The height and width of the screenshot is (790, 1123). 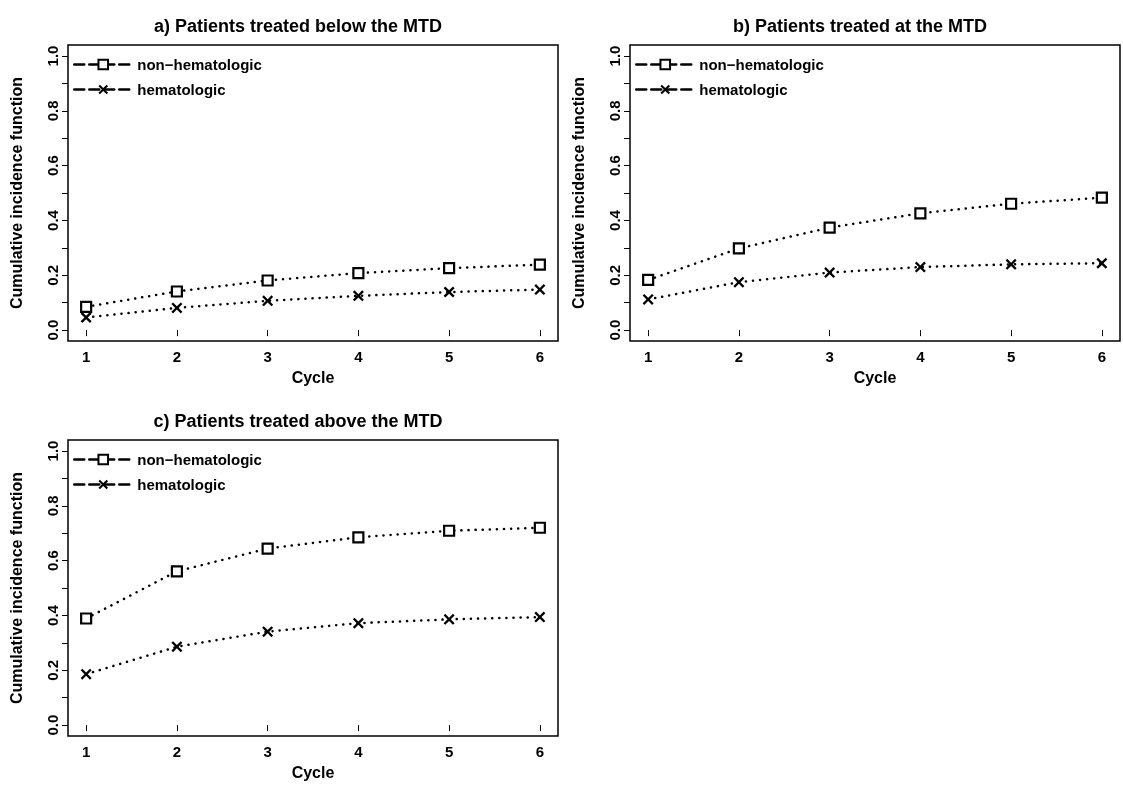 What do you see at coordinates (298, 421) in the screenshot?
I see `chart-title: c) Patients treated above the MTD` at bounding box center [298, 421].